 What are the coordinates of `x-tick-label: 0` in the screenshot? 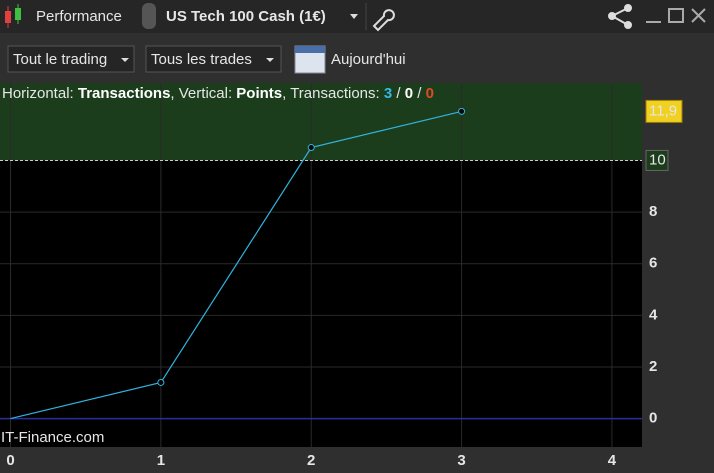 It's located at (10, 460).